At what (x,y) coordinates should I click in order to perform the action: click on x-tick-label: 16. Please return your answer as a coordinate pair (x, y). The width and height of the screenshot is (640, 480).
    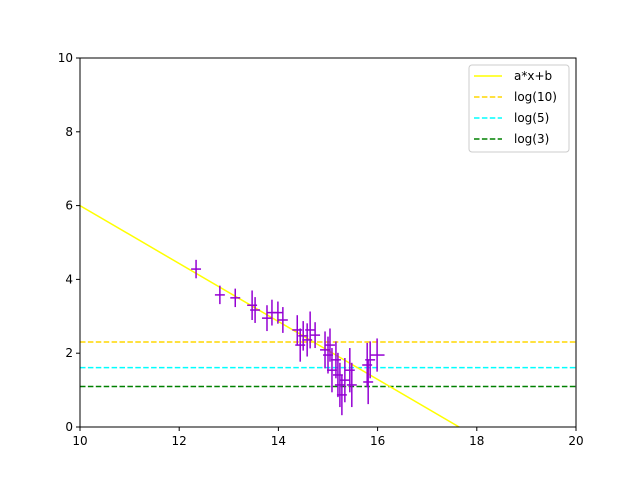
    Looking at the image, I should click on (377, 441).